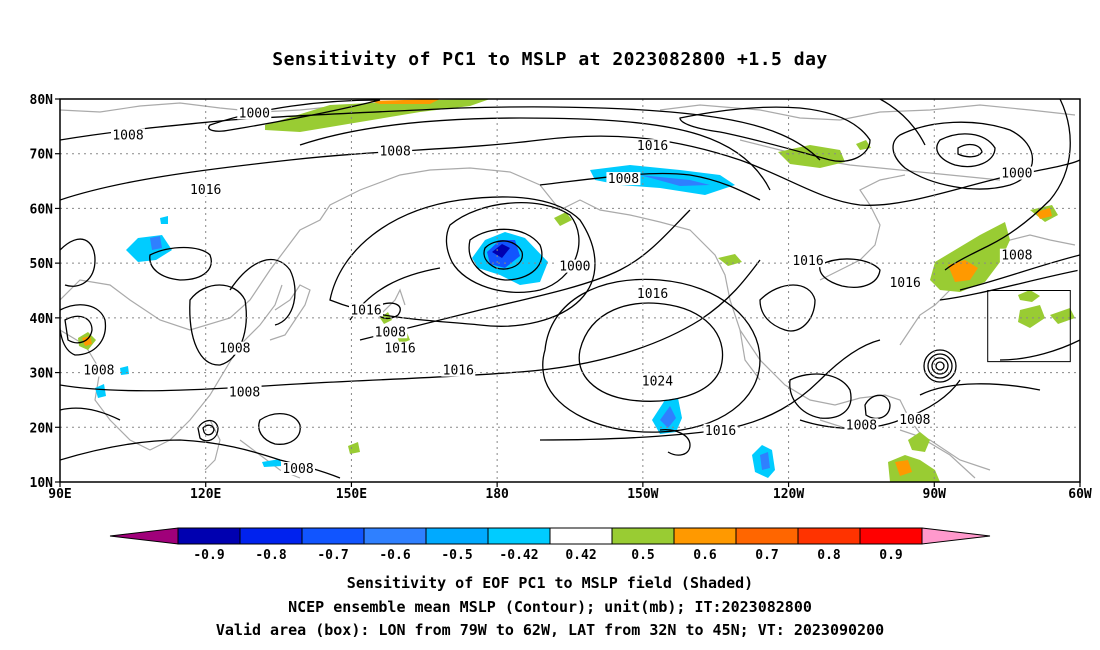 This screenshot has width=1100, height=650. Describe the element at coordinates (42, 100) in the screenshot. I see `lat-tick-label: 80N` at that location.